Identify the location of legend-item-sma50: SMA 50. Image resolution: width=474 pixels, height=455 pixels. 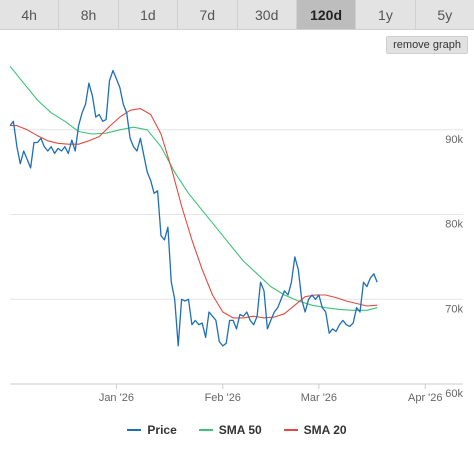
(230, 430).